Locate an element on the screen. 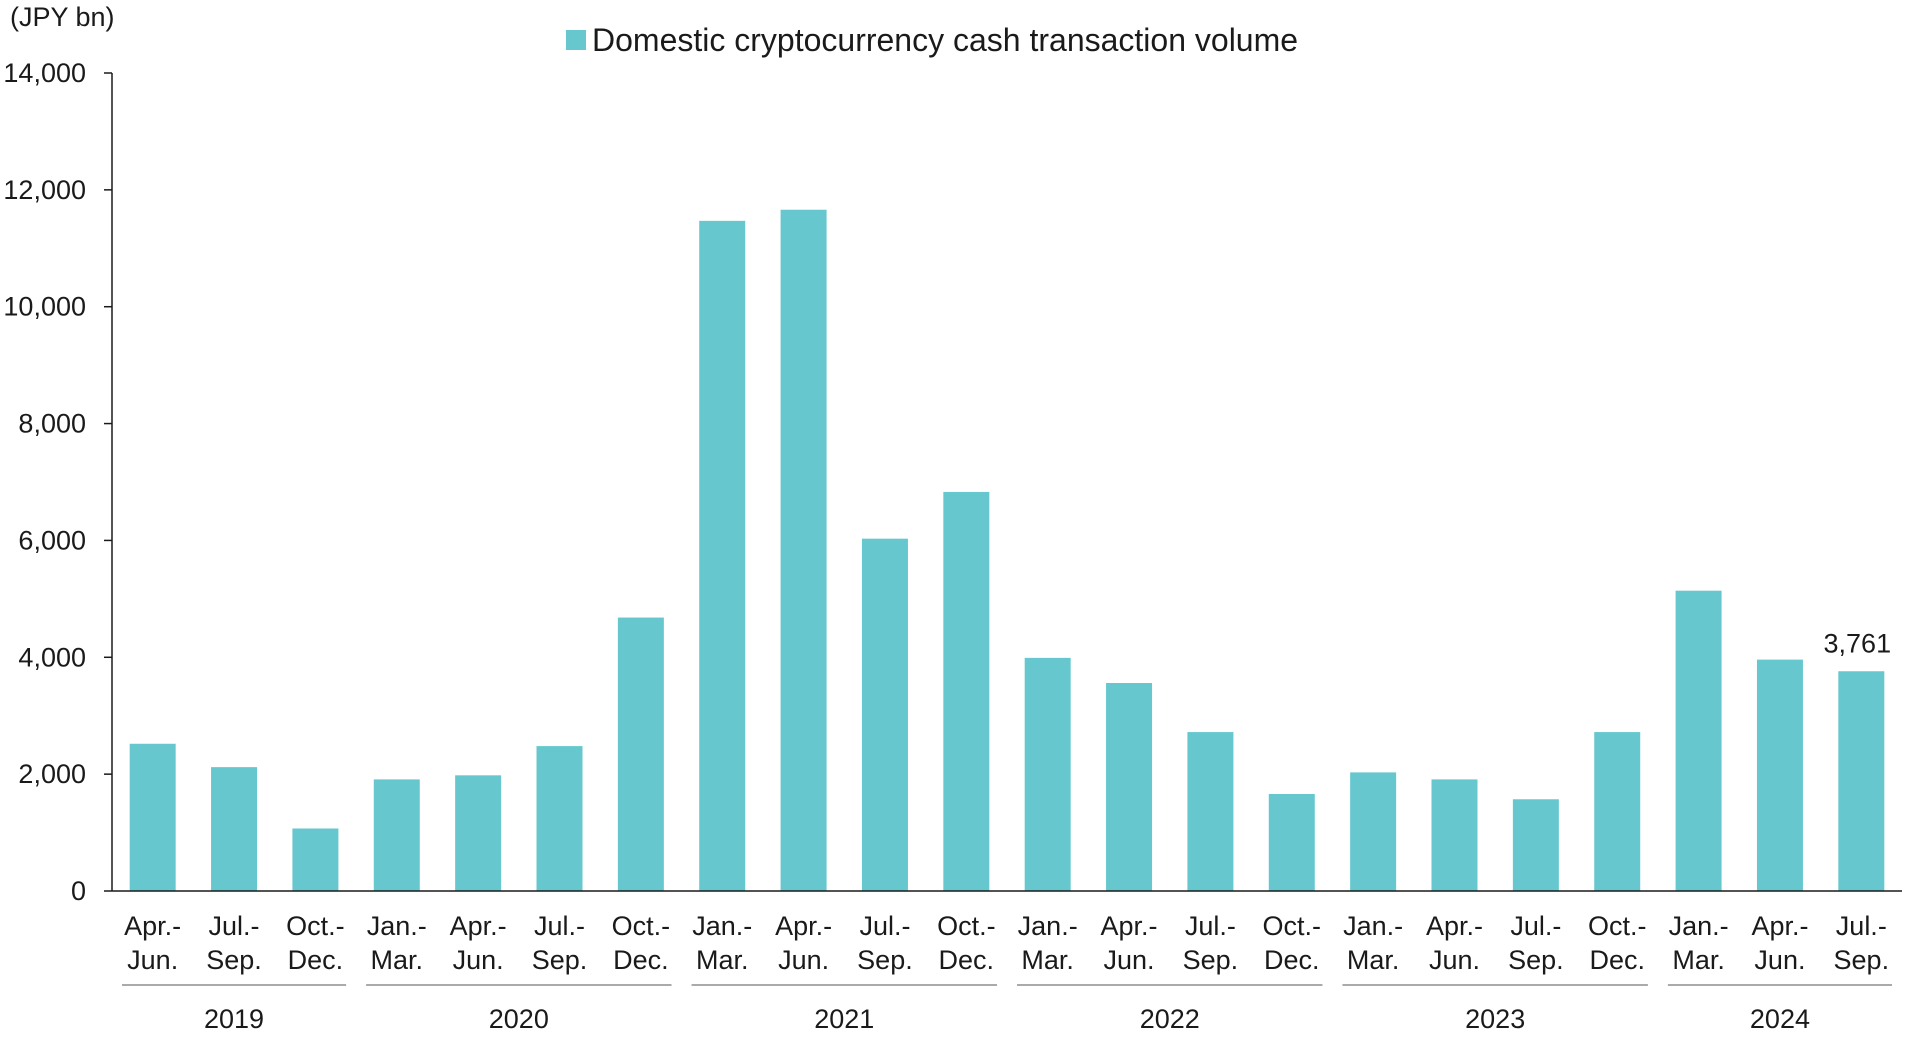 This screenshot has width=1912, height=1038. y-tick-label: 12,000 is located at coordinates (44, 190).